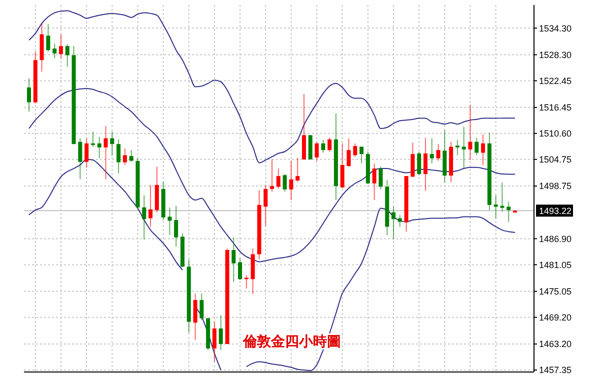  I want to click on y-tick-label: 1510.60, so click(555, 133).